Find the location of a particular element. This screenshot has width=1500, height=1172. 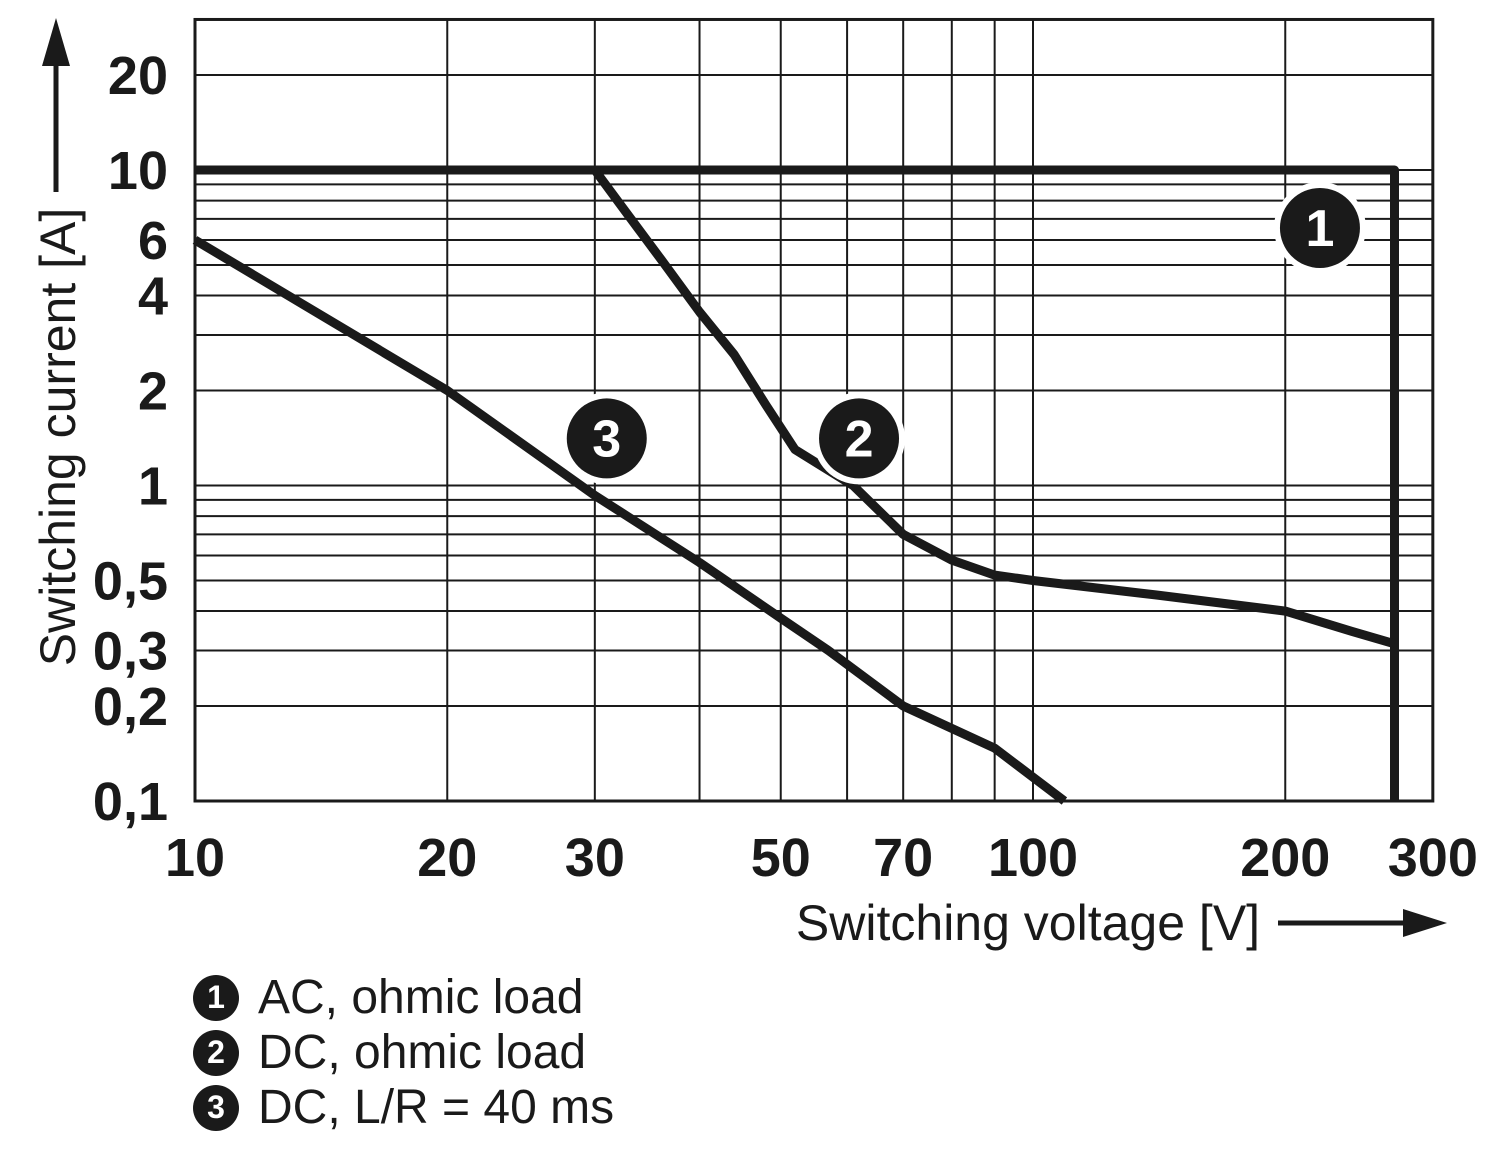

curve-marker-3: 3 is located at coordinates (606, 438).